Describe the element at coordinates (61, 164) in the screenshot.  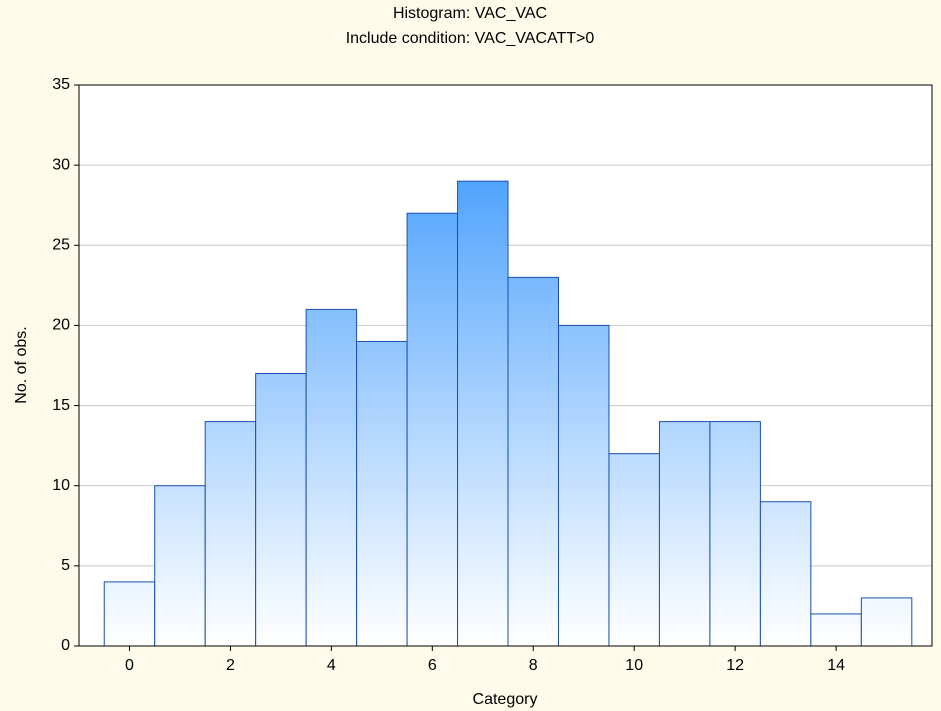
I see `y-tick-label: 30` at that location.